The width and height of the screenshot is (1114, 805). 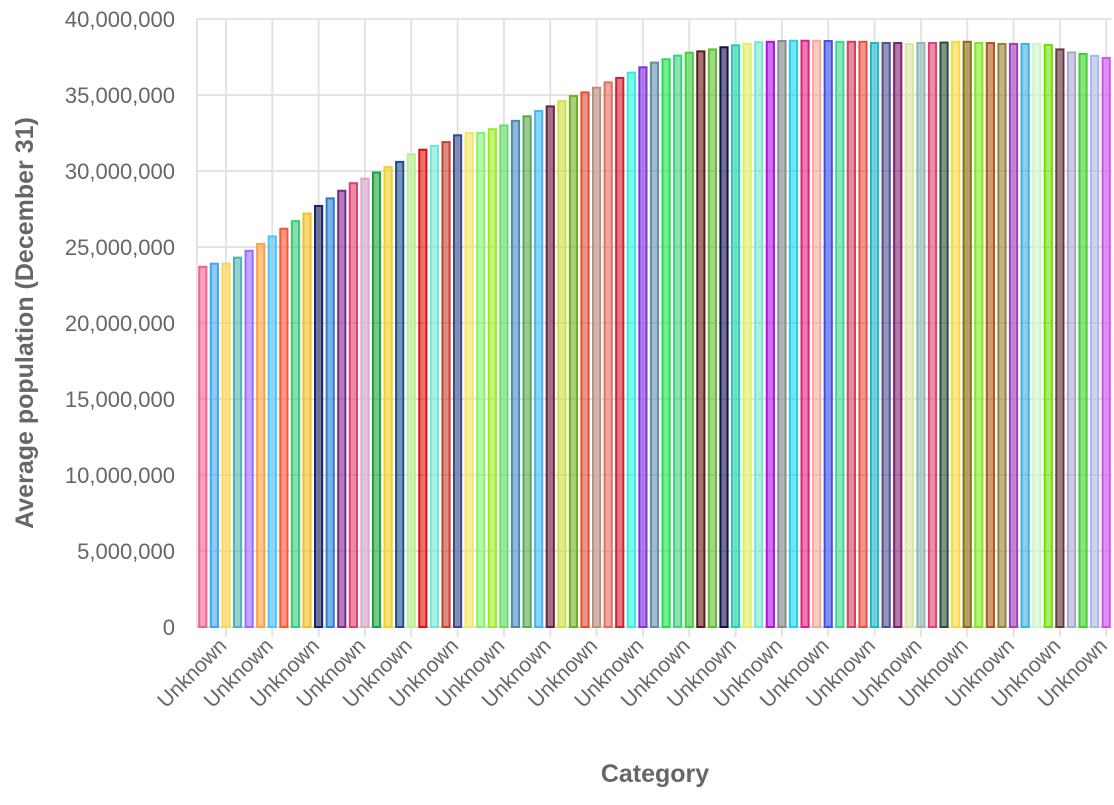 What do you see at coordinates (120, 171) in the screenshot?
I see `y-tick-label: 30,000,000` at bounding box center [120, 171].